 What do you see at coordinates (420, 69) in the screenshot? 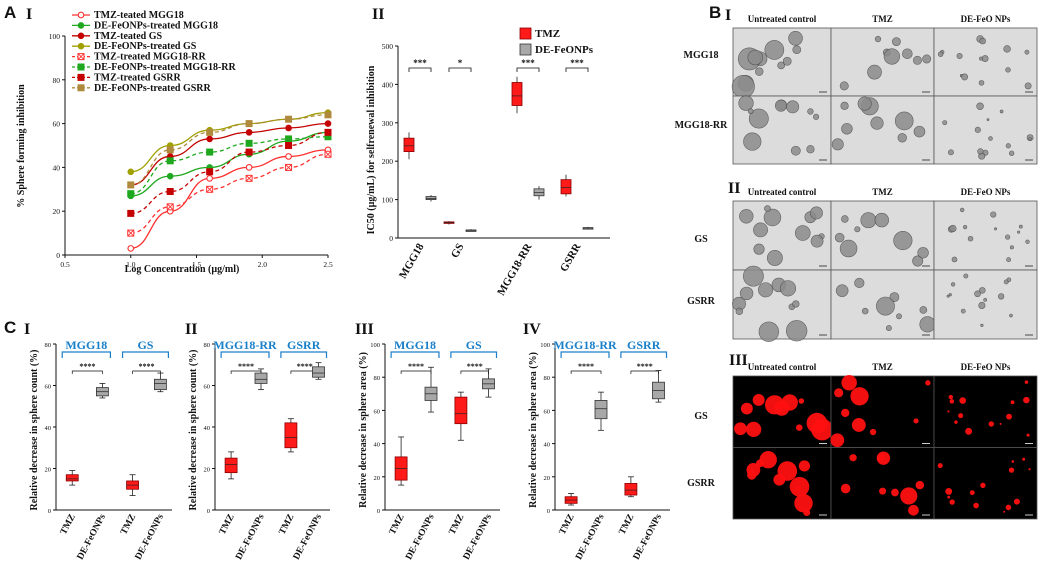
I see `a-ii-sig-bracket` at bounding box center [420, 69].